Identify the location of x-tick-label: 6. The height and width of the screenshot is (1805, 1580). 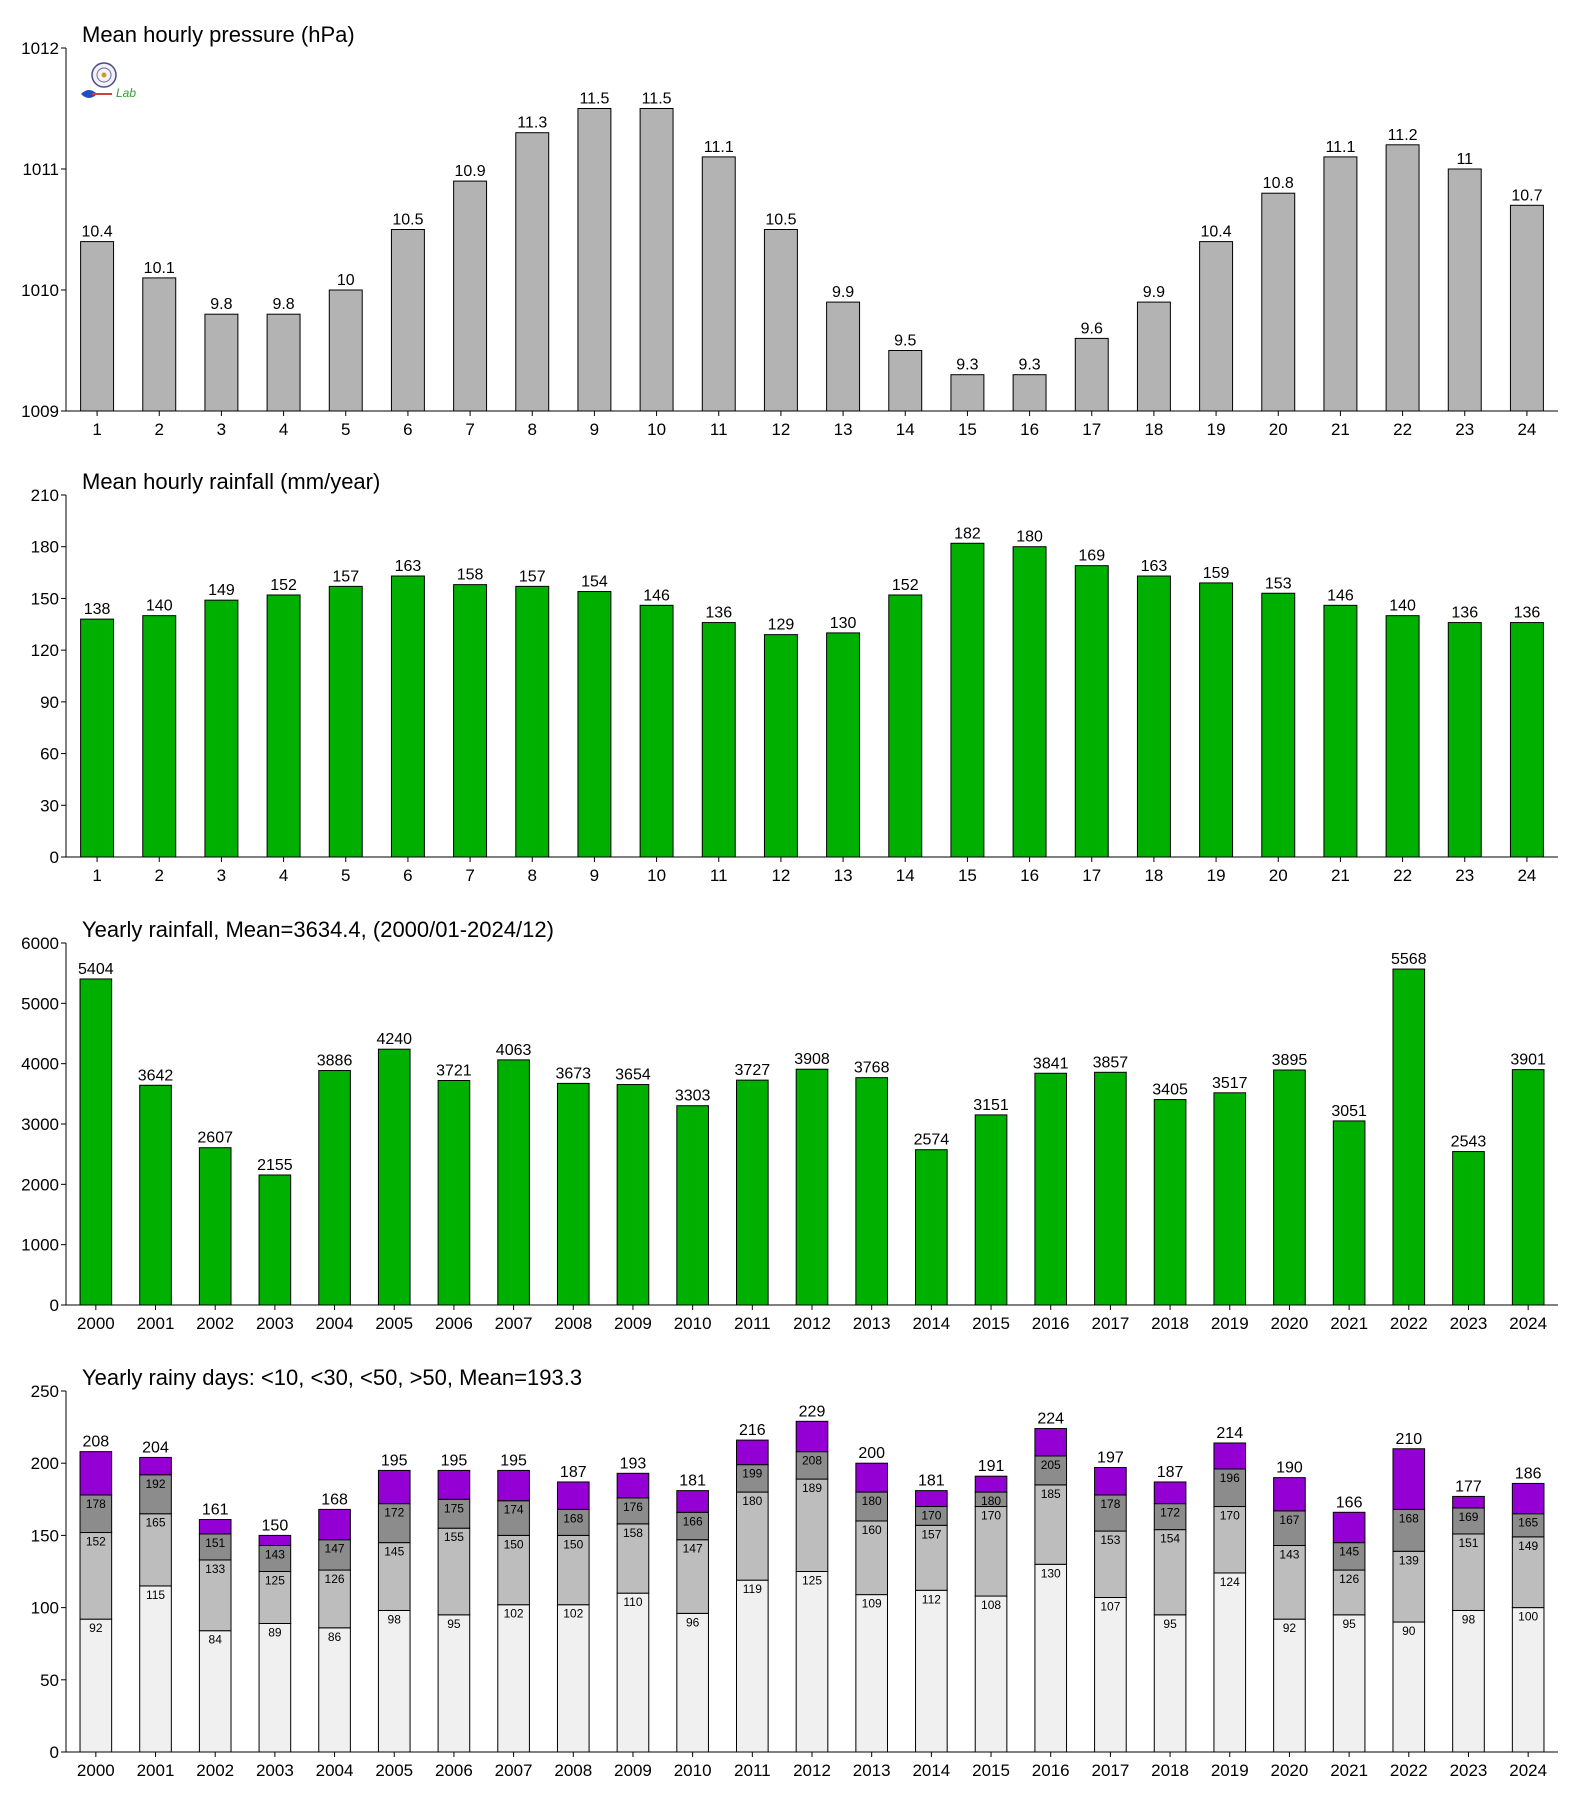
(407, 429).